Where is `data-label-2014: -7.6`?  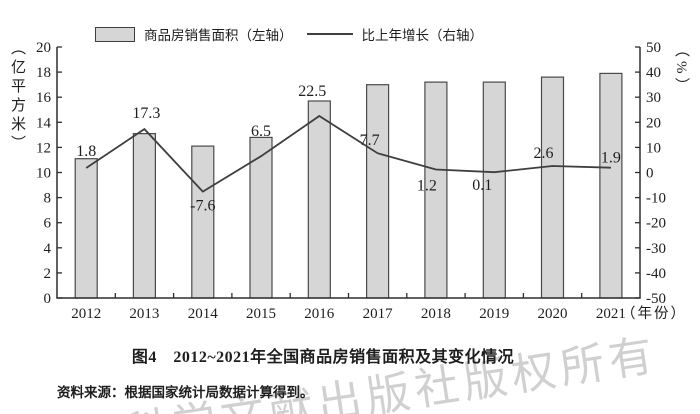
data-label-2014: -7.6 is located at coordinates (202, 206).